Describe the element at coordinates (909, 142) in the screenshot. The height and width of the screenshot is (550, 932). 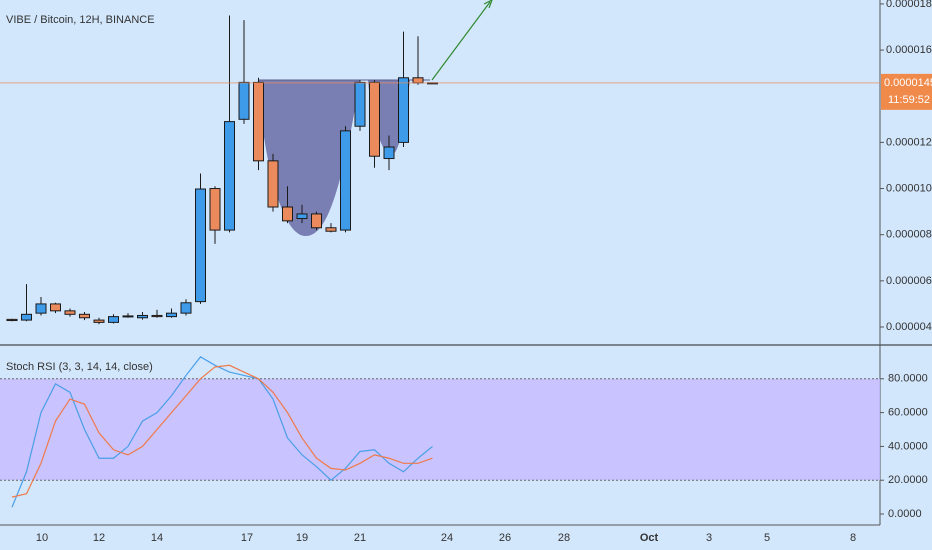
I see `y-tick-label: 0.00001200` at that location.